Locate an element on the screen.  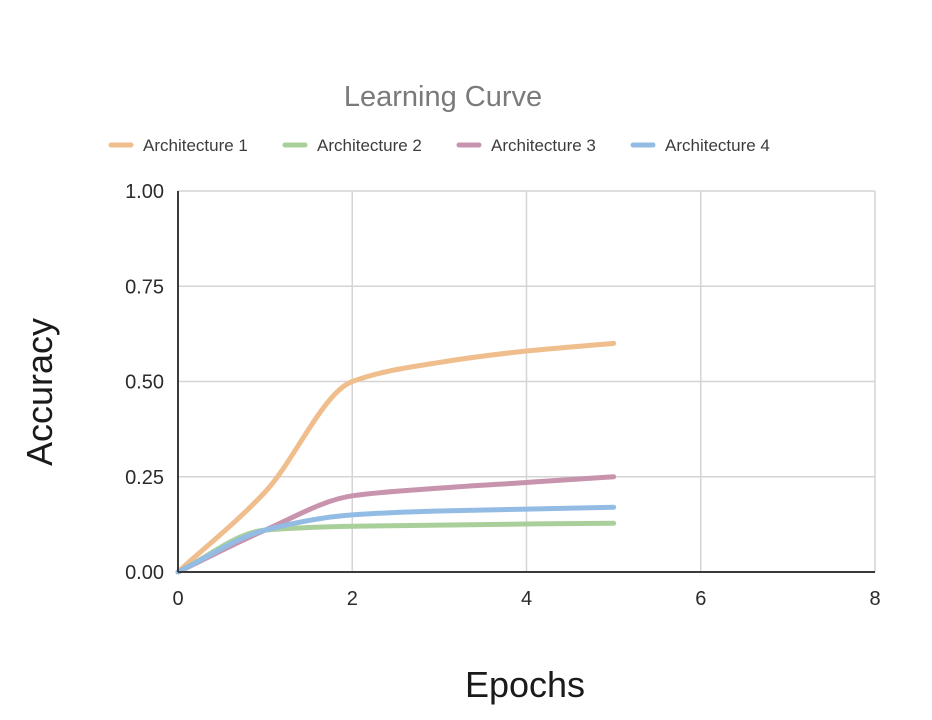
x-axis-title: Epochs is located at coordinates (525, 684).